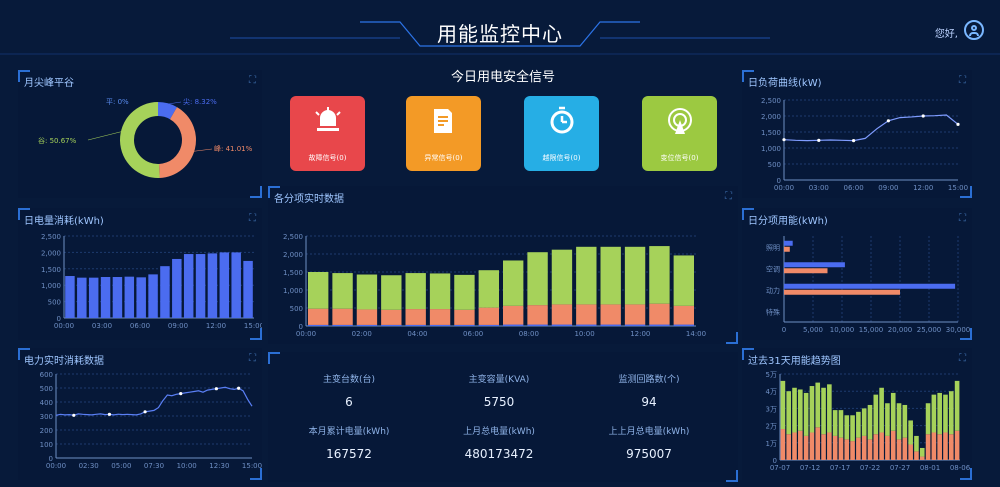  What do you see at coordinates (785, 83) in the screenshot?
I see `panel-title: 日负荷曲线(kW)` at bounding box center [785, 83].